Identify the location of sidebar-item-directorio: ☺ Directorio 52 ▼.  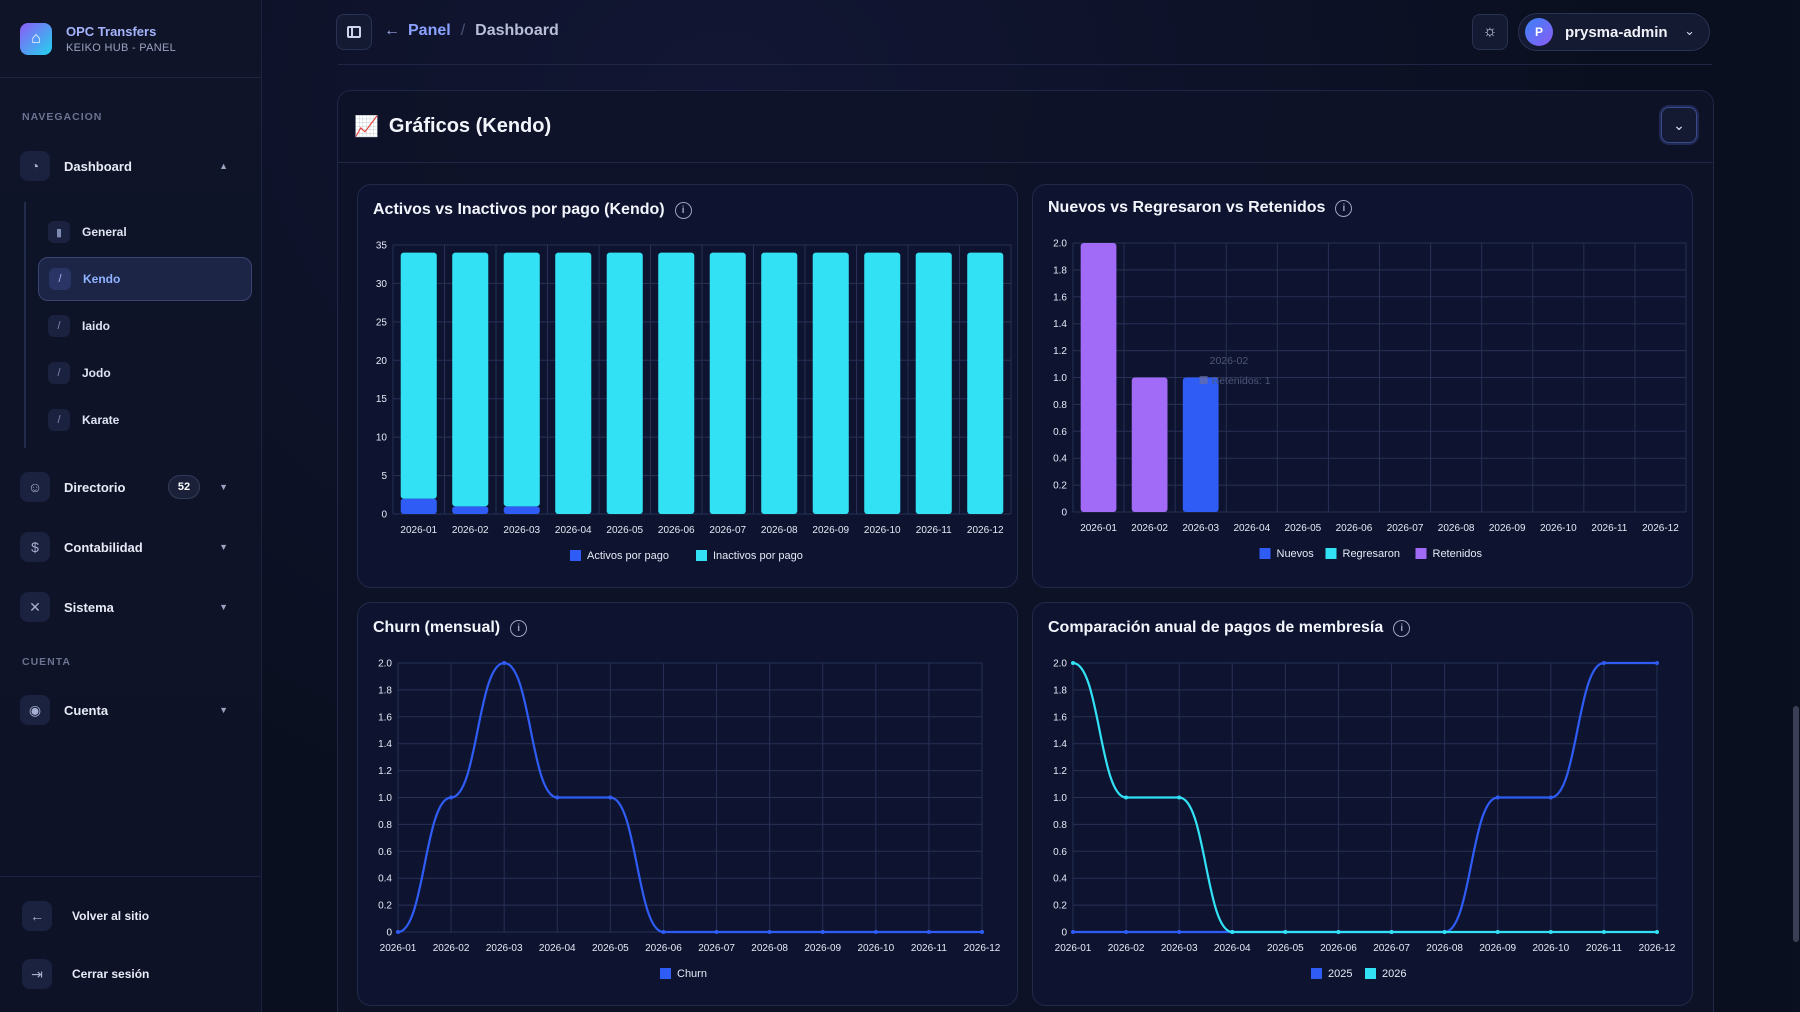
(131, 487).